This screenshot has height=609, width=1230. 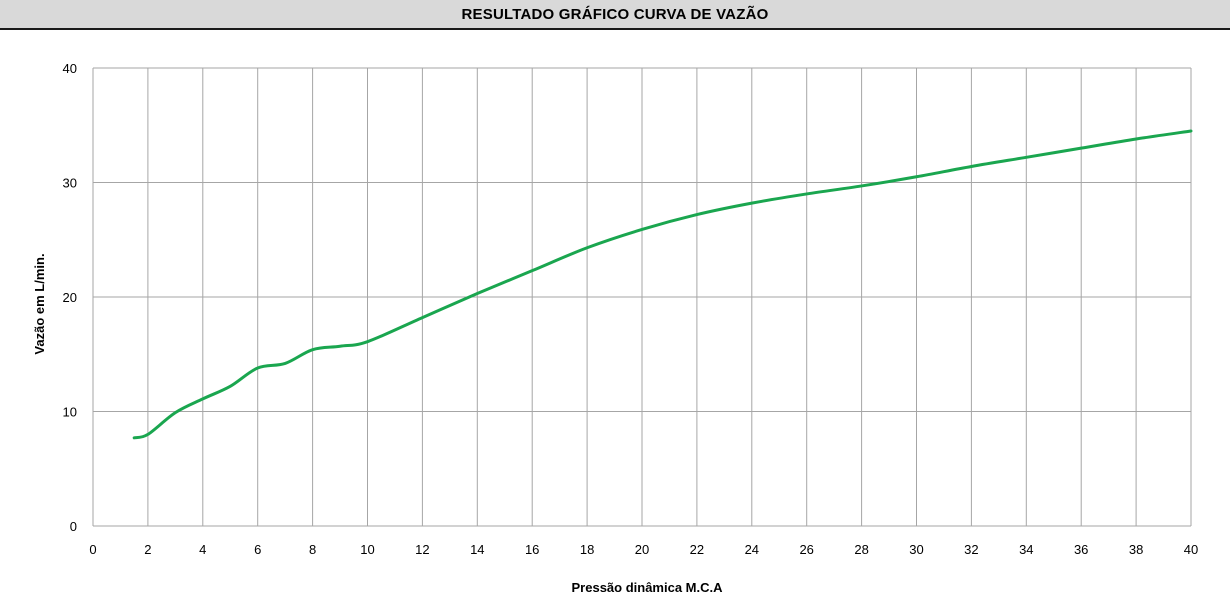 What do you see at coordinates (73, 526) in the screenshot?
I see `y-tick-label: 0` at bounding box center [73, 526].